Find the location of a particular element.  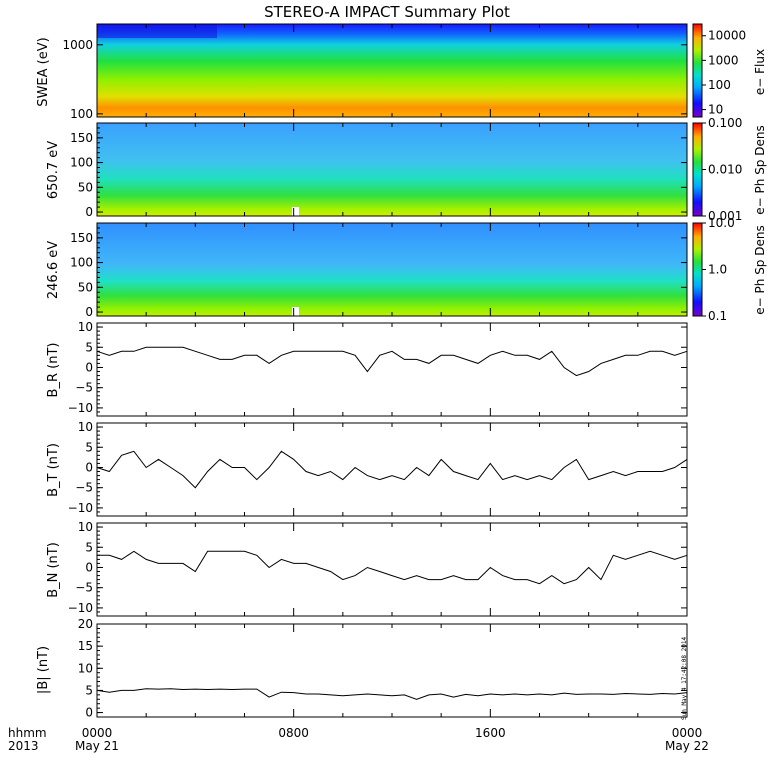

bt-panel-series-line is located at coordinates (392, 469).